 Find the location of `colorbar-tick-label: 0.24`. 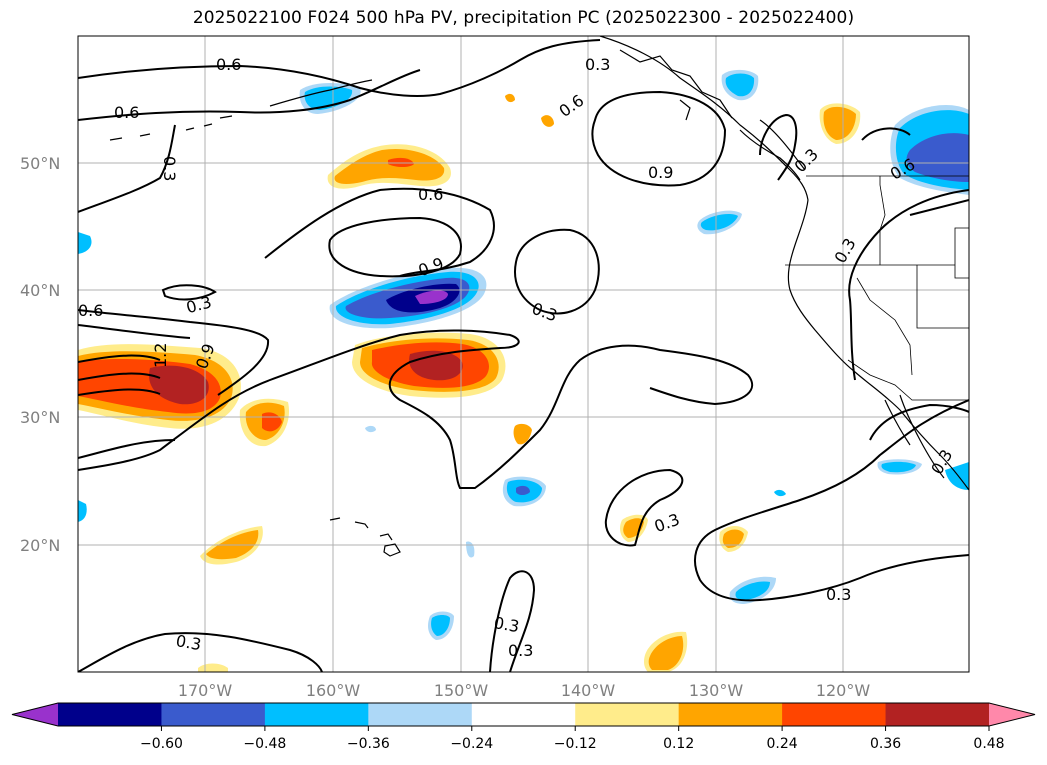

colorbar-tick-label: 0.24 is located at coordinates (782, 744).